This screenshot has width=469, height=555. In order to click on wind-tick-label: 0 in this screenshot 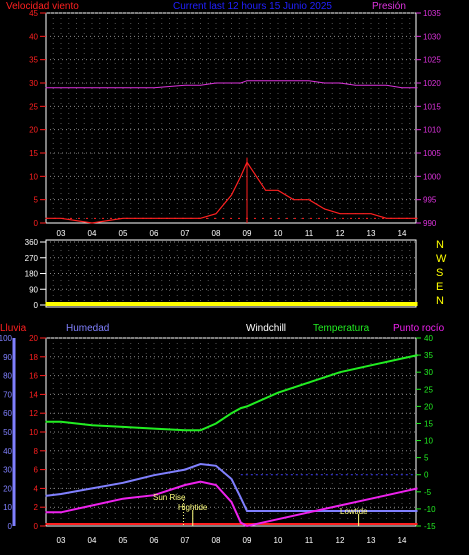, I will do `click(36, 223)`.